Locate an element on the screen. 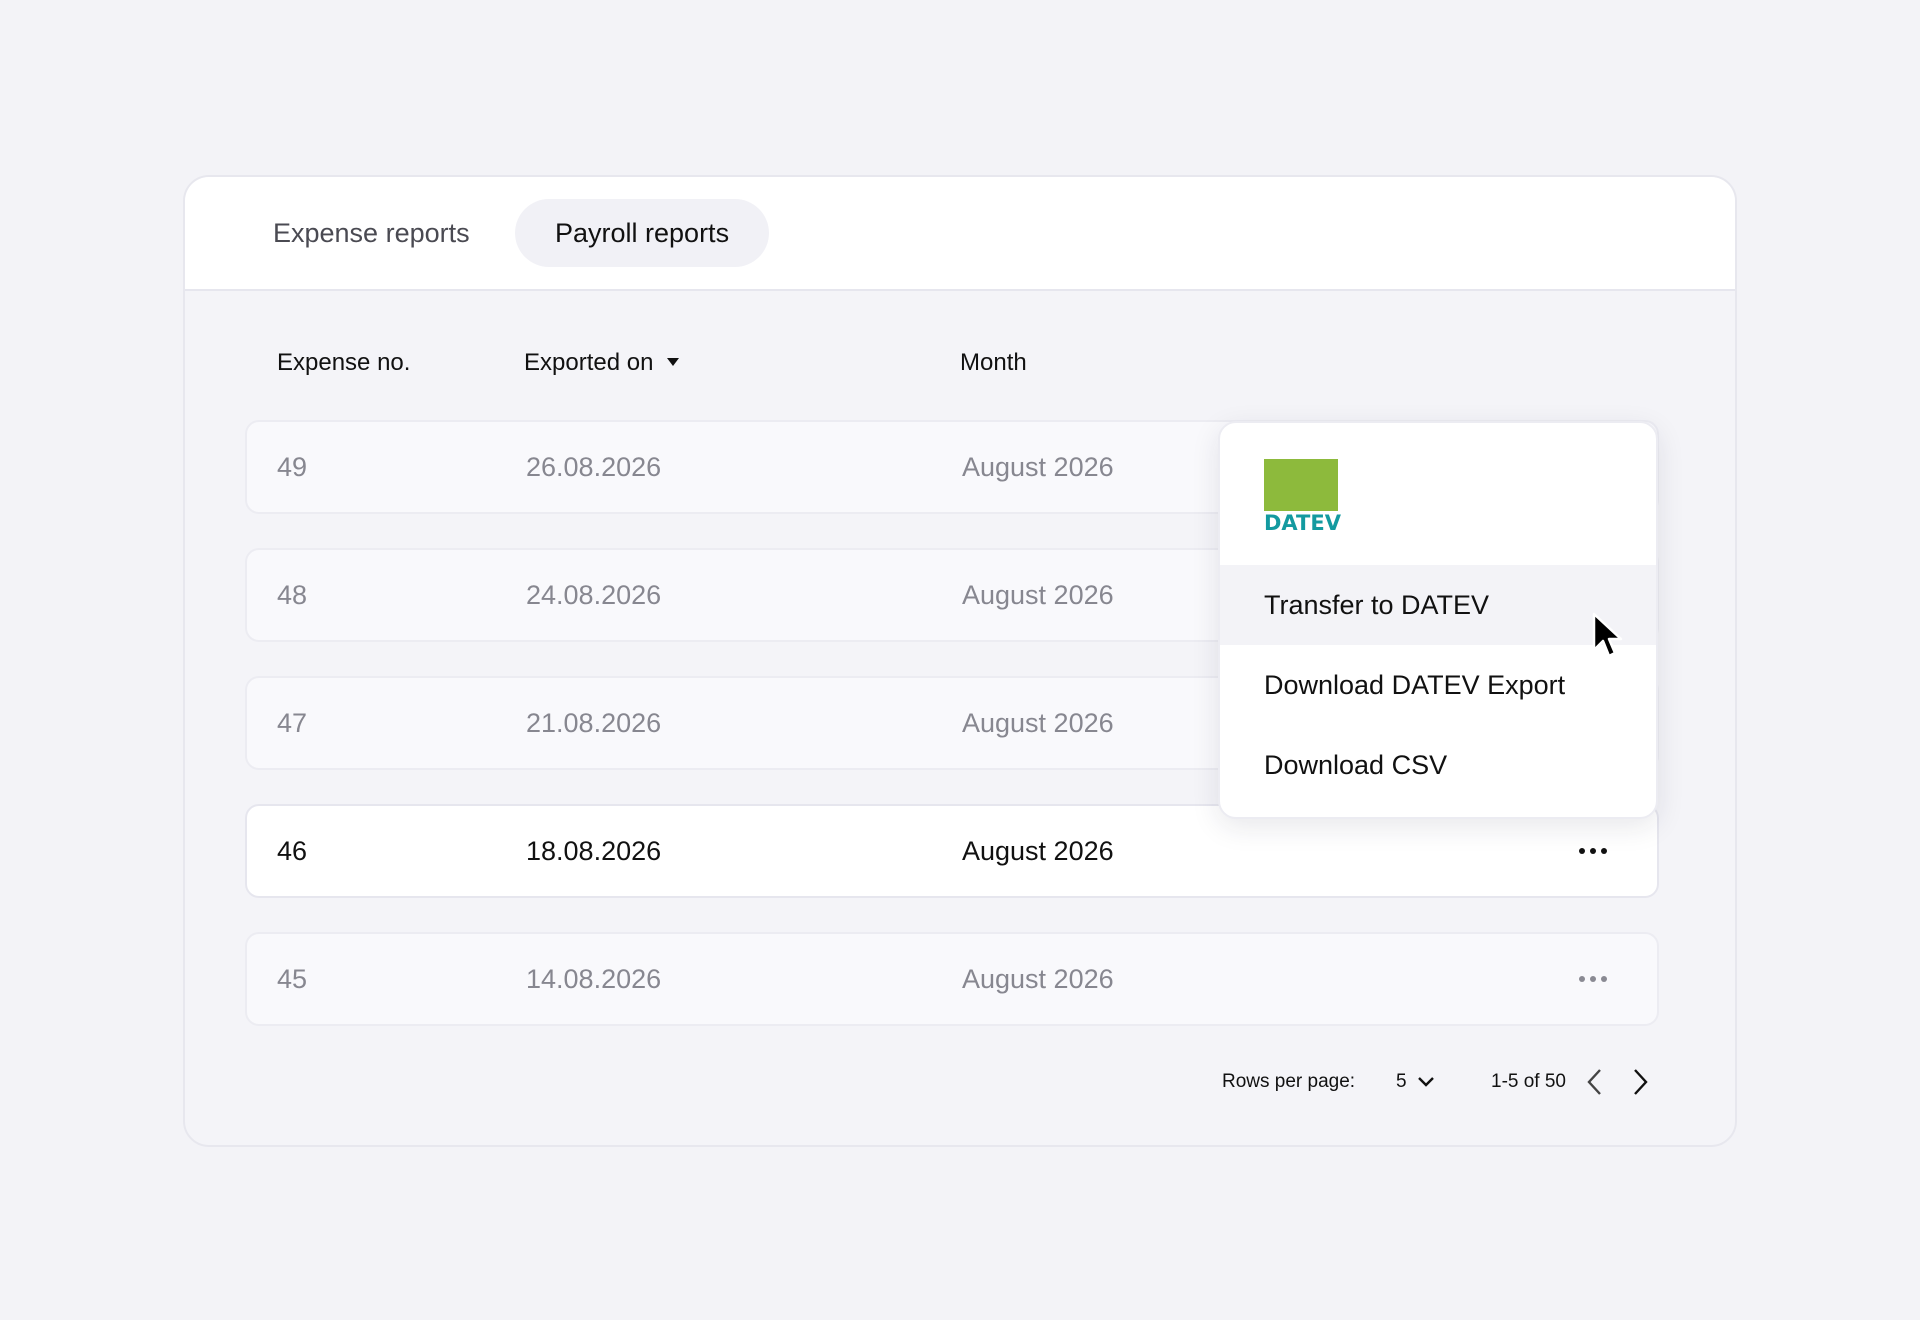 This screenshot has width=1920, height=1320. cell-expense-no: 45 is located at coordinates (292, 979).